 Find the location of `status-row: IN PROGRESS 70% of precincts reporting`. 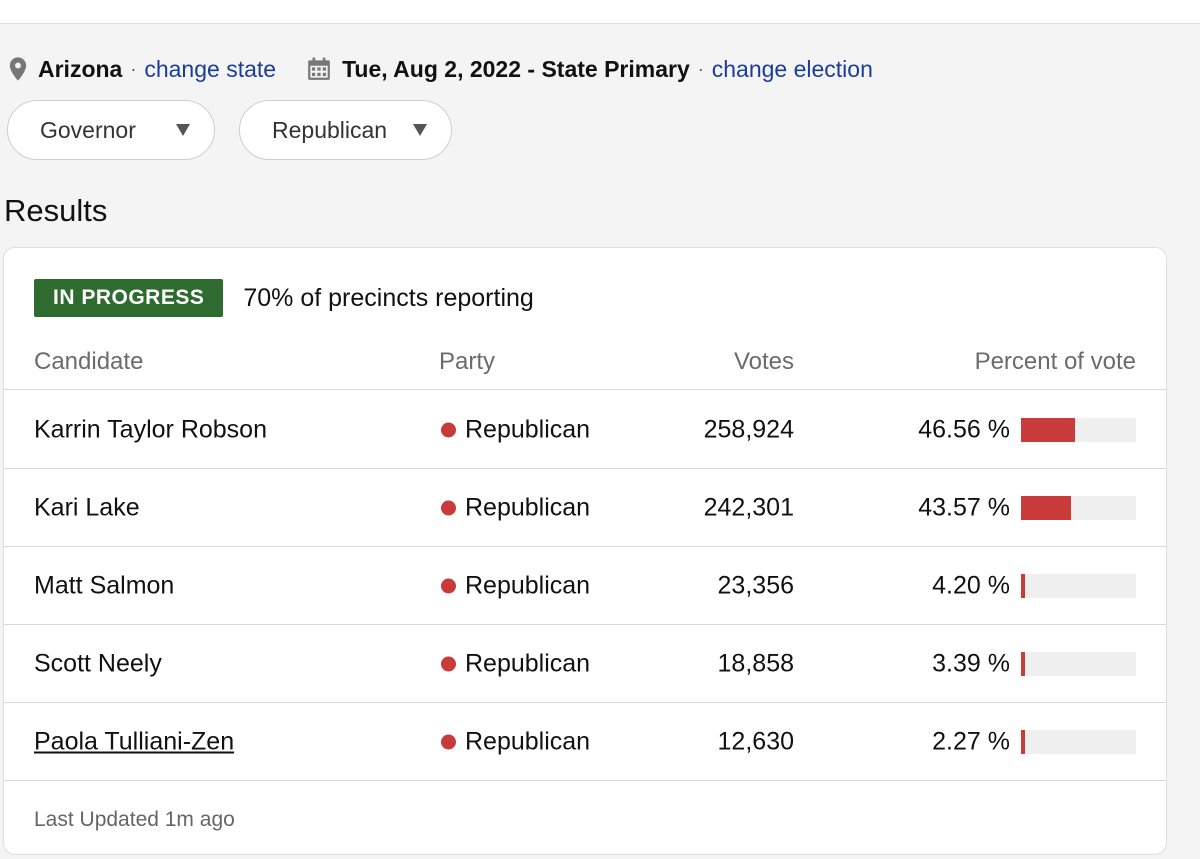

status-row: IN PROGRESS 70% of precincts reporting is located at coordinates (284, 298).